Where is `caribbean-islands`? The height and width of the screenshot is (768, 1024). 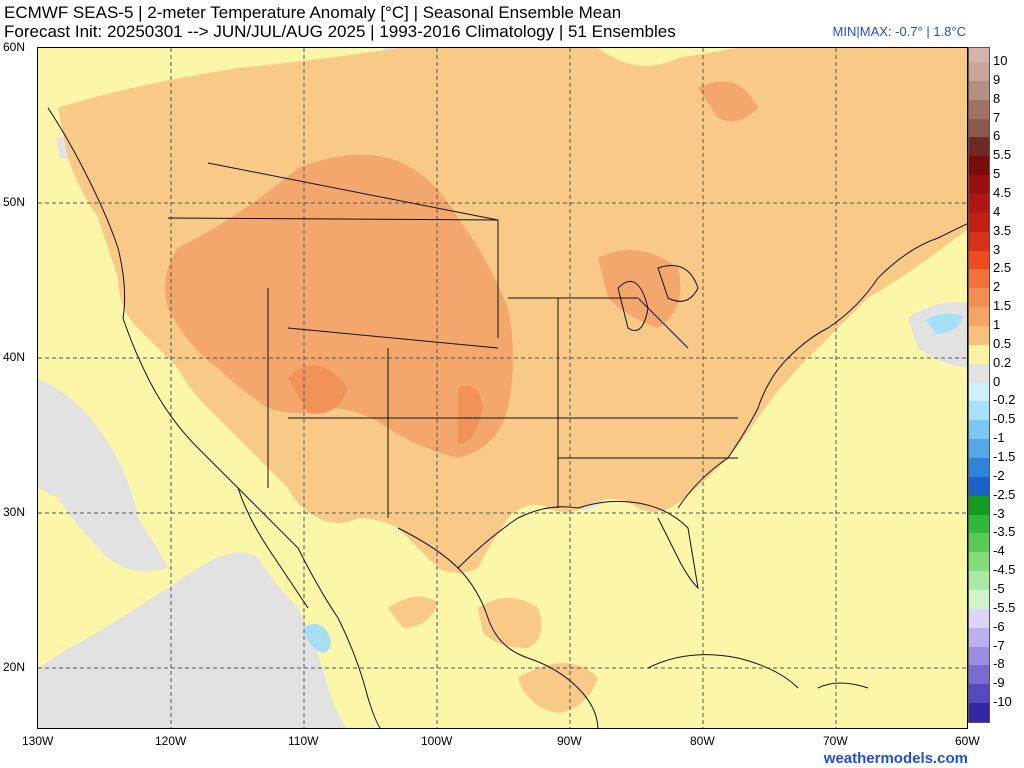
caribbean-islands is located at coordinates (758, 671).